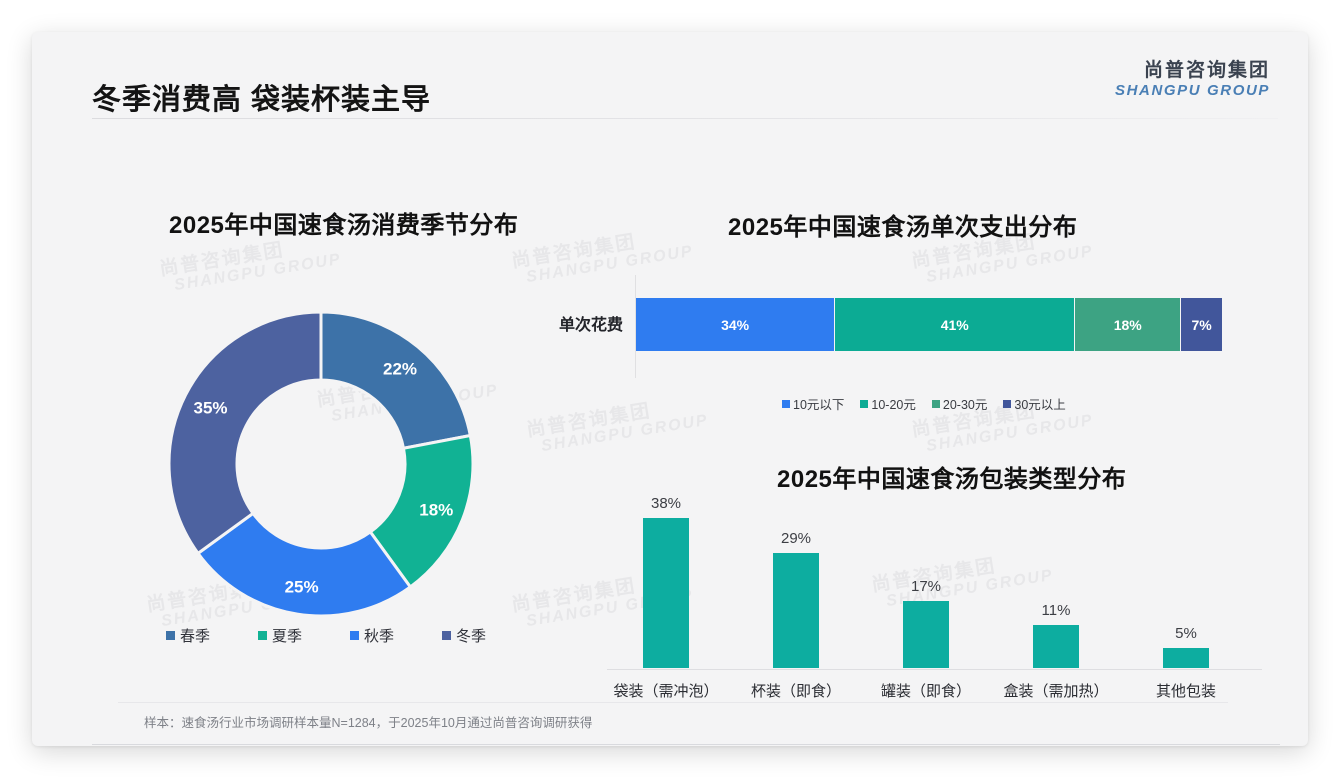  What do you see at coordinates (1040, 405) in the screenshot?
I see `legend-label: 30元以上` at bounding box center [1040, 405].